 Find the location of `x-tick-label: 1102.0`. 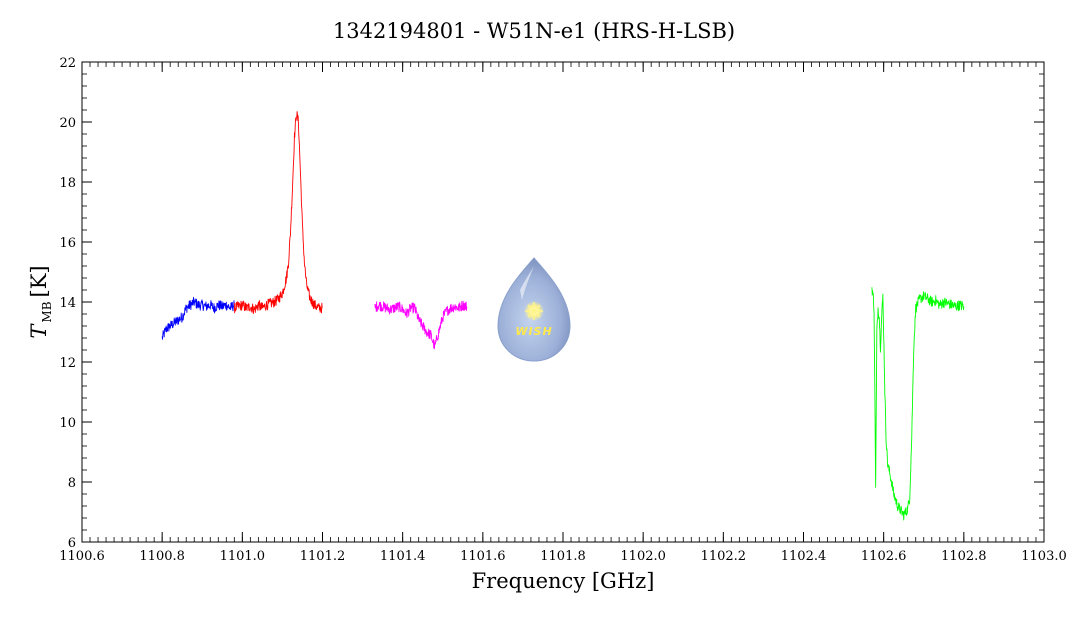

x-tick-label: 1102.0 is located at coordinates (643, 556).